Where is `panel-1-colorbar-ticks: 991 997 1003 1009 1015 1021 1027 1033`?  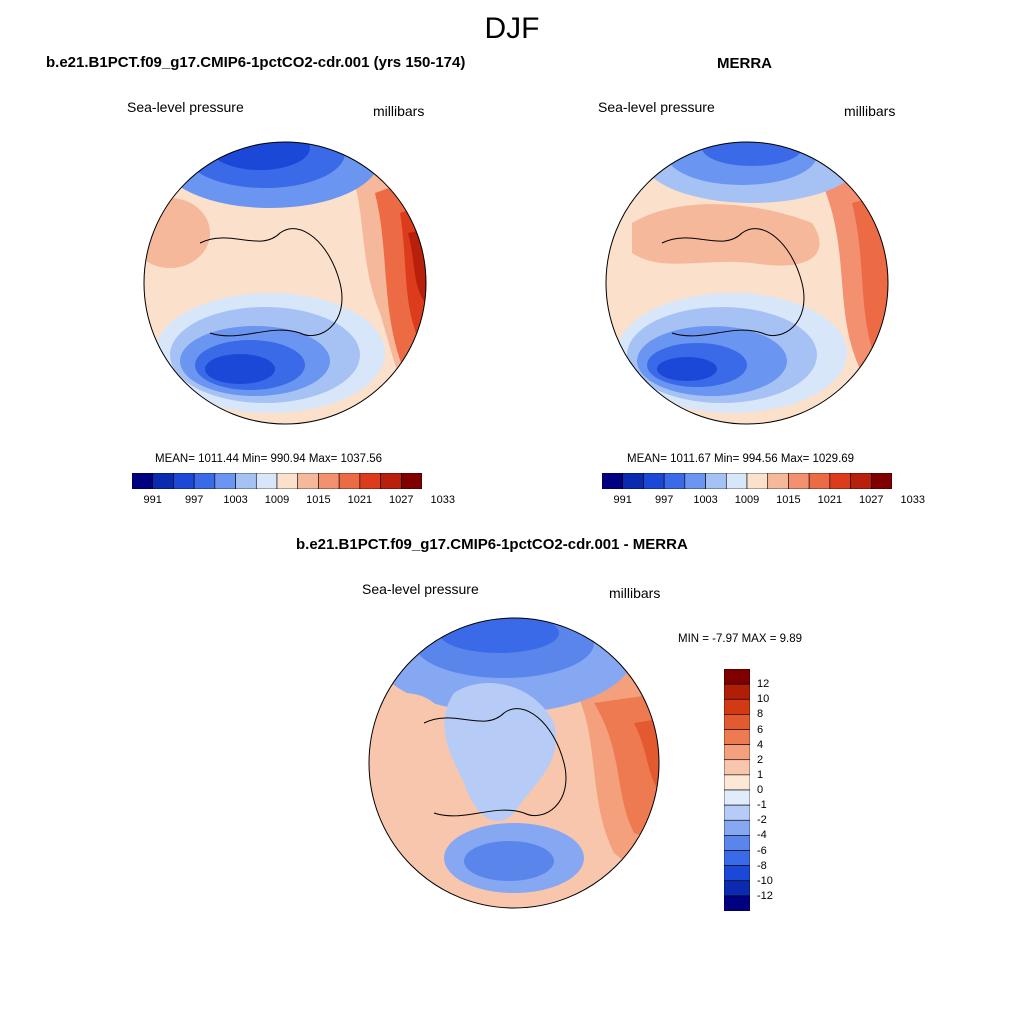
panel-1-colorbar-ticks: 991 997 1003 1009 1015 1021 1027 1033 is located at coordinates (293, 501).